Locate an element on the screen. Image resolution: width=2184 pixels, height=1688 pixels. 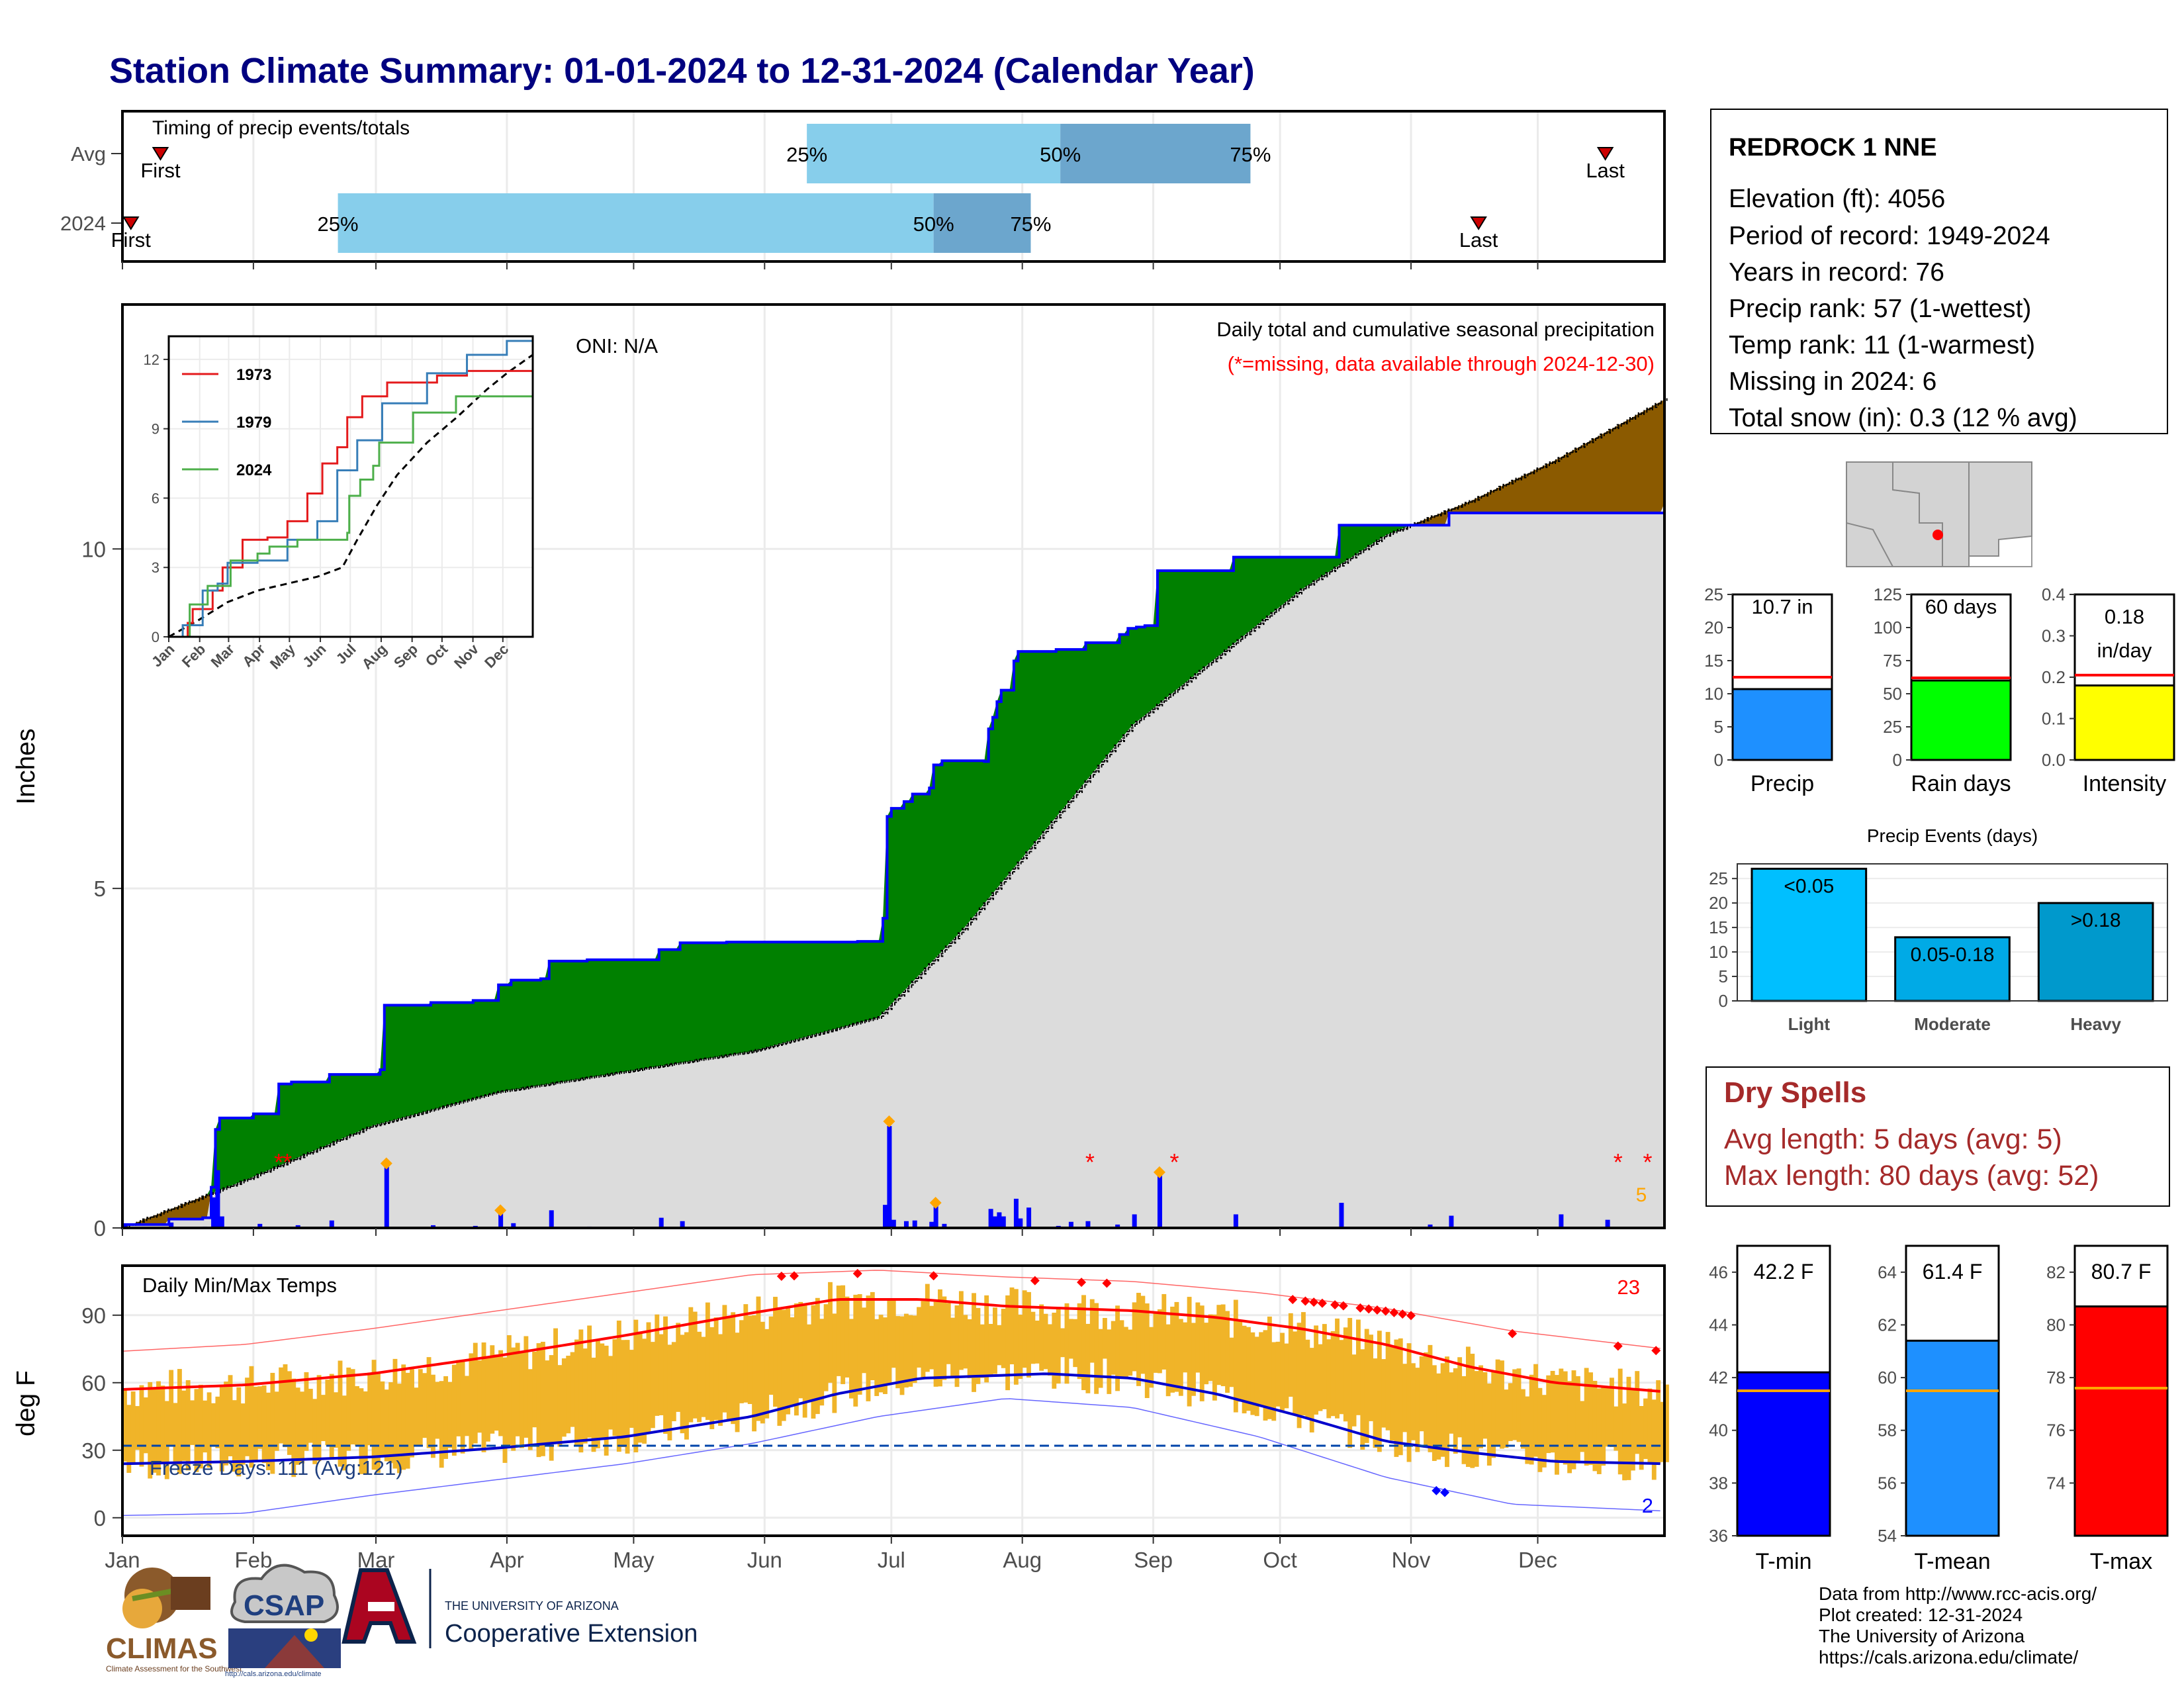
temp-summary-ytick-label: 64 is located at coordinates (1888, 1272).